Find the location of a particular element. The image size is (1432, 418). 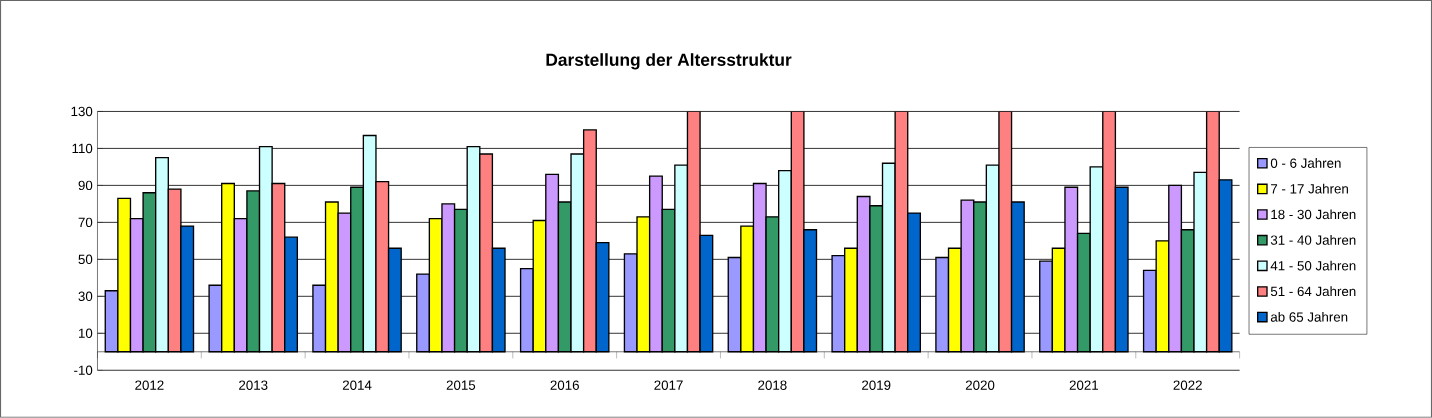

y-tick-label: 70 is located at coordinates (85, 222).